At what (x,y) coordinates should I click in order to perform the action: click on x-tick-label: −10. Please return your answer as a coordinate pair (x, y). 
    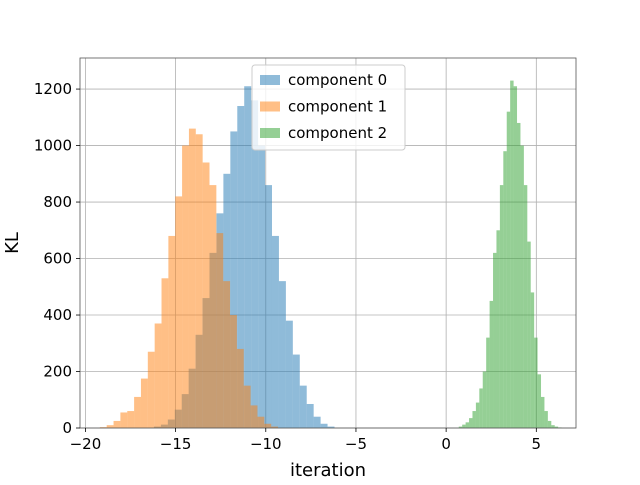
    Looking at the image, I should click on (266, 444).